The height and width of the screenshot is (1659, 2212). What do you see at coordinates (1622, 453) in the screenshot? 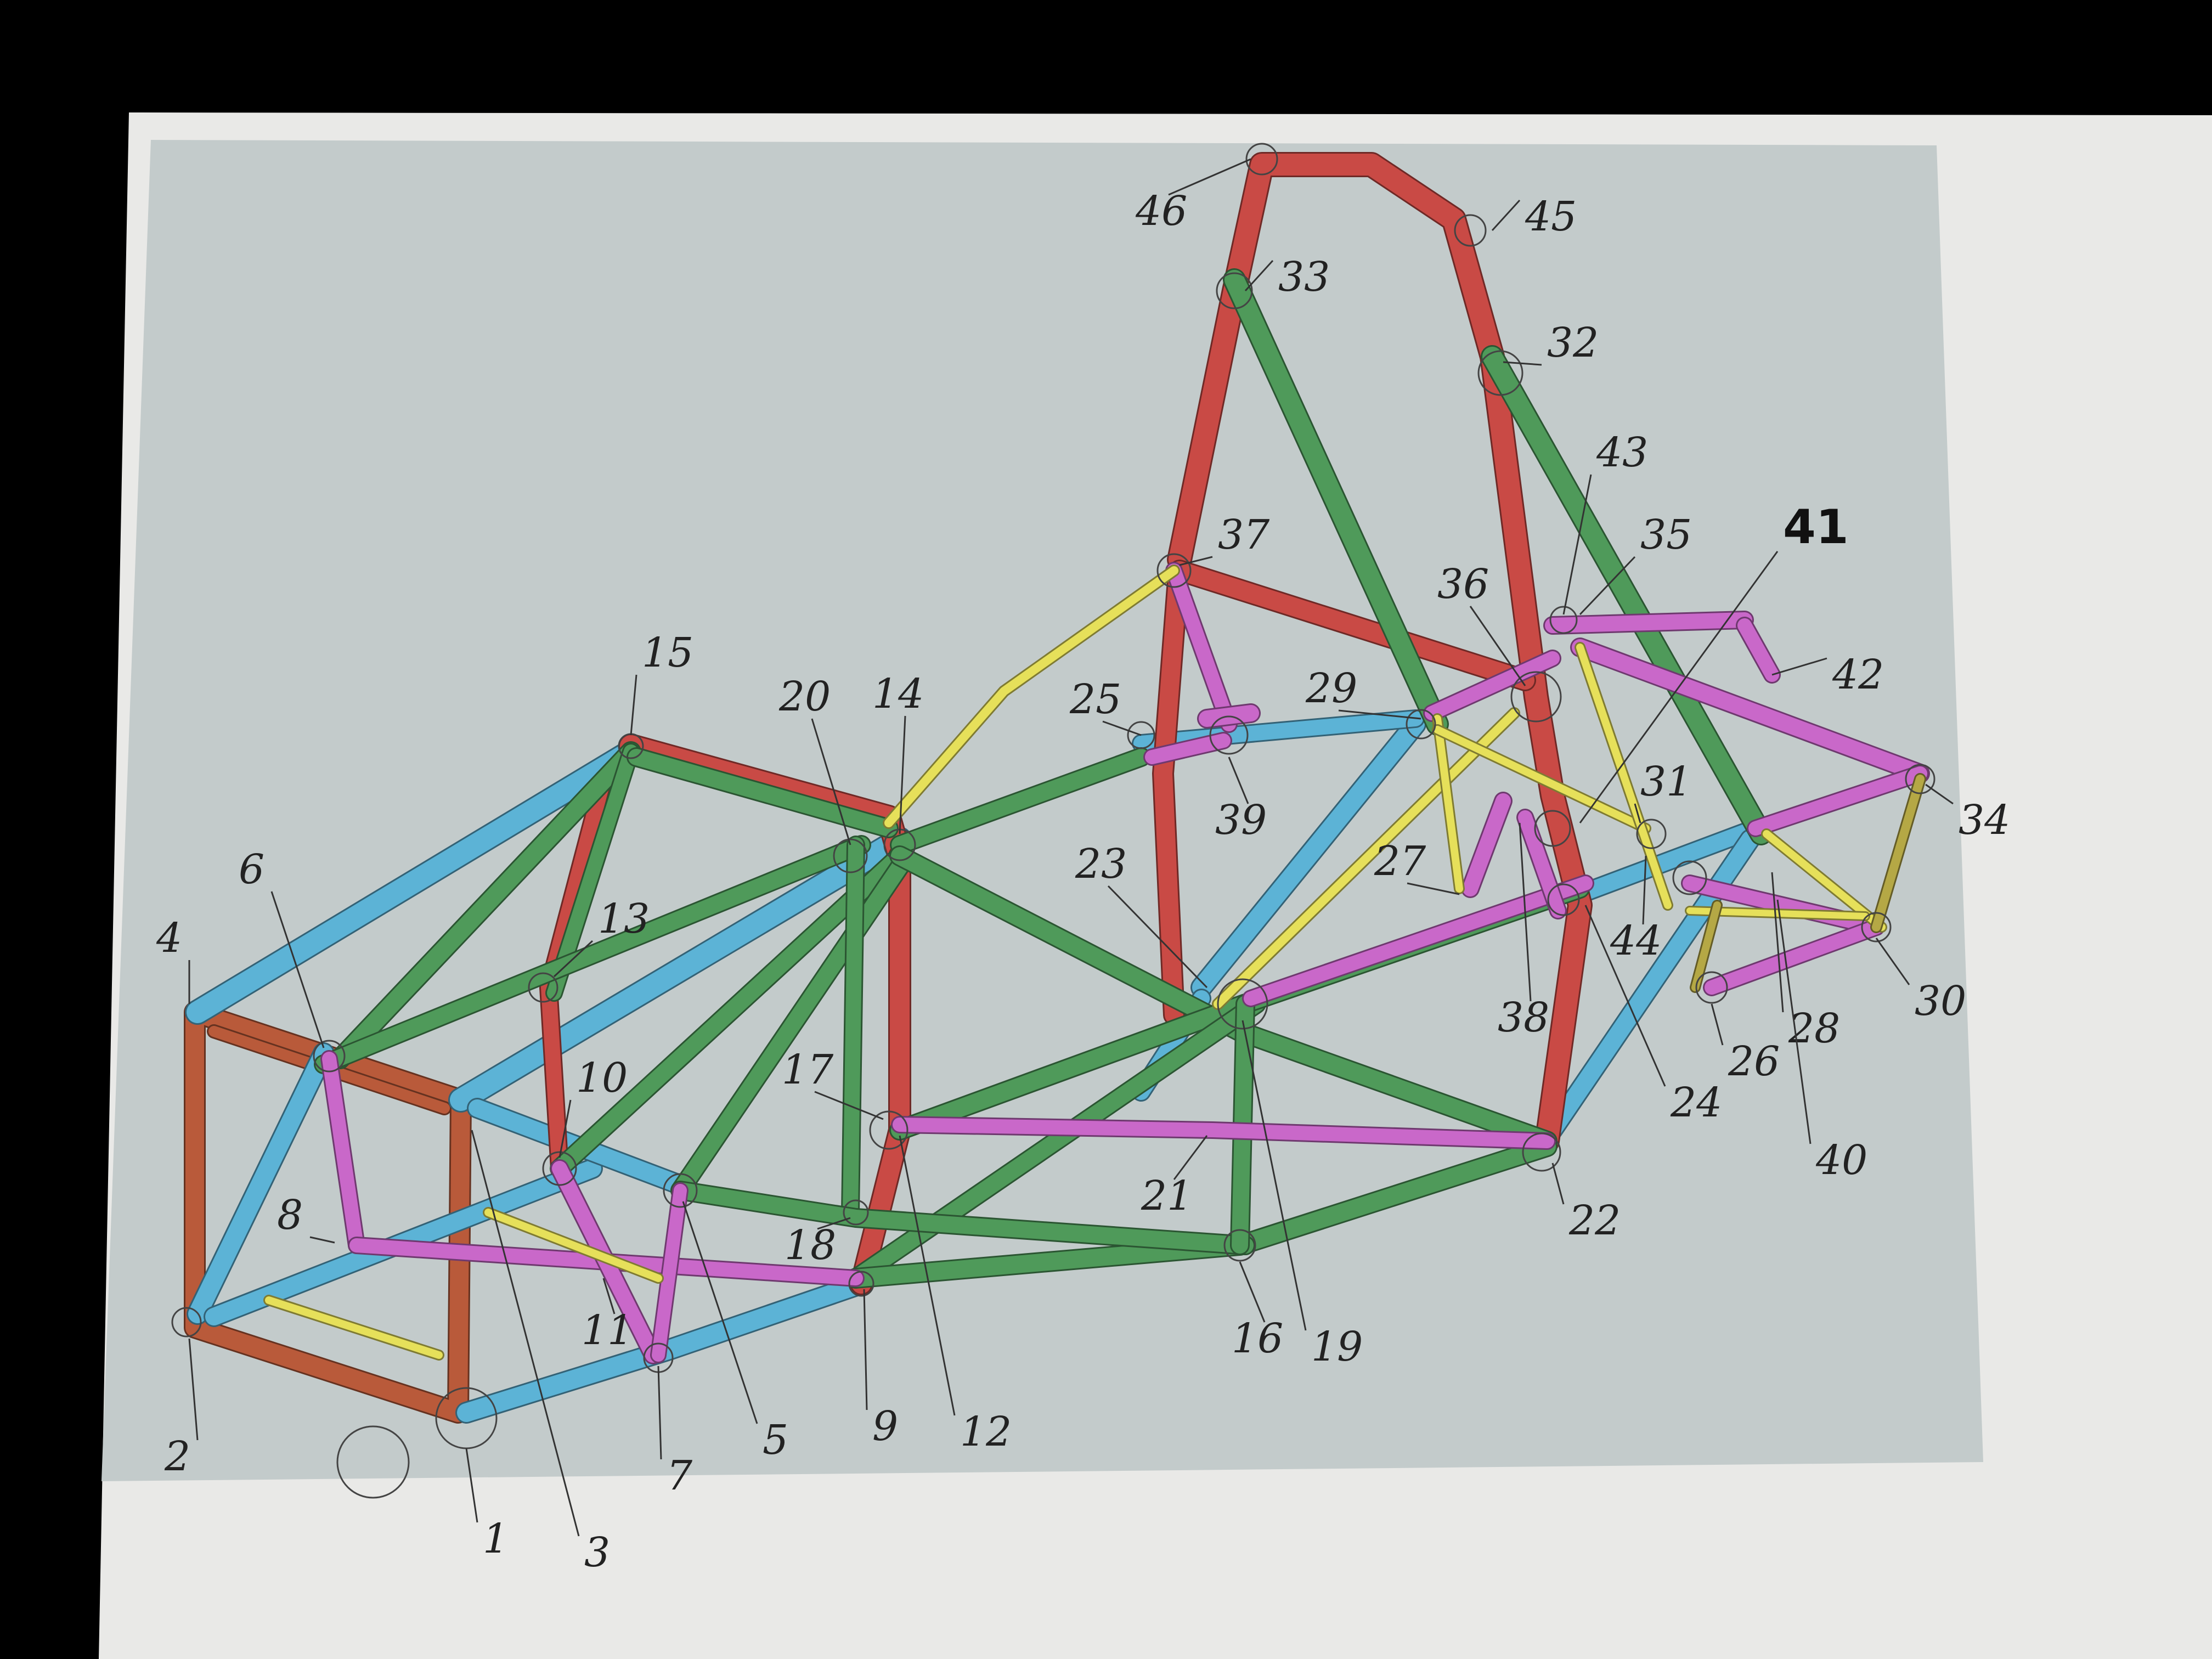
I see `node-label-43: 43` at bounding box center [1622, 453].